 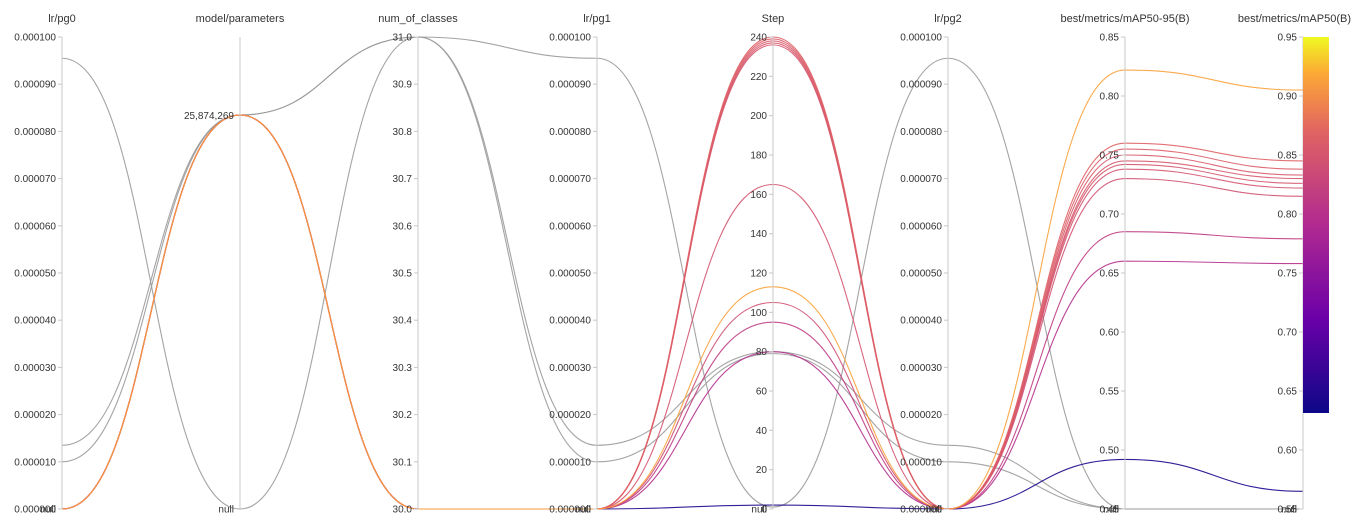 I want to click on axis-title-lr_pg2: lr/pg2, so click(x=948, y=19).